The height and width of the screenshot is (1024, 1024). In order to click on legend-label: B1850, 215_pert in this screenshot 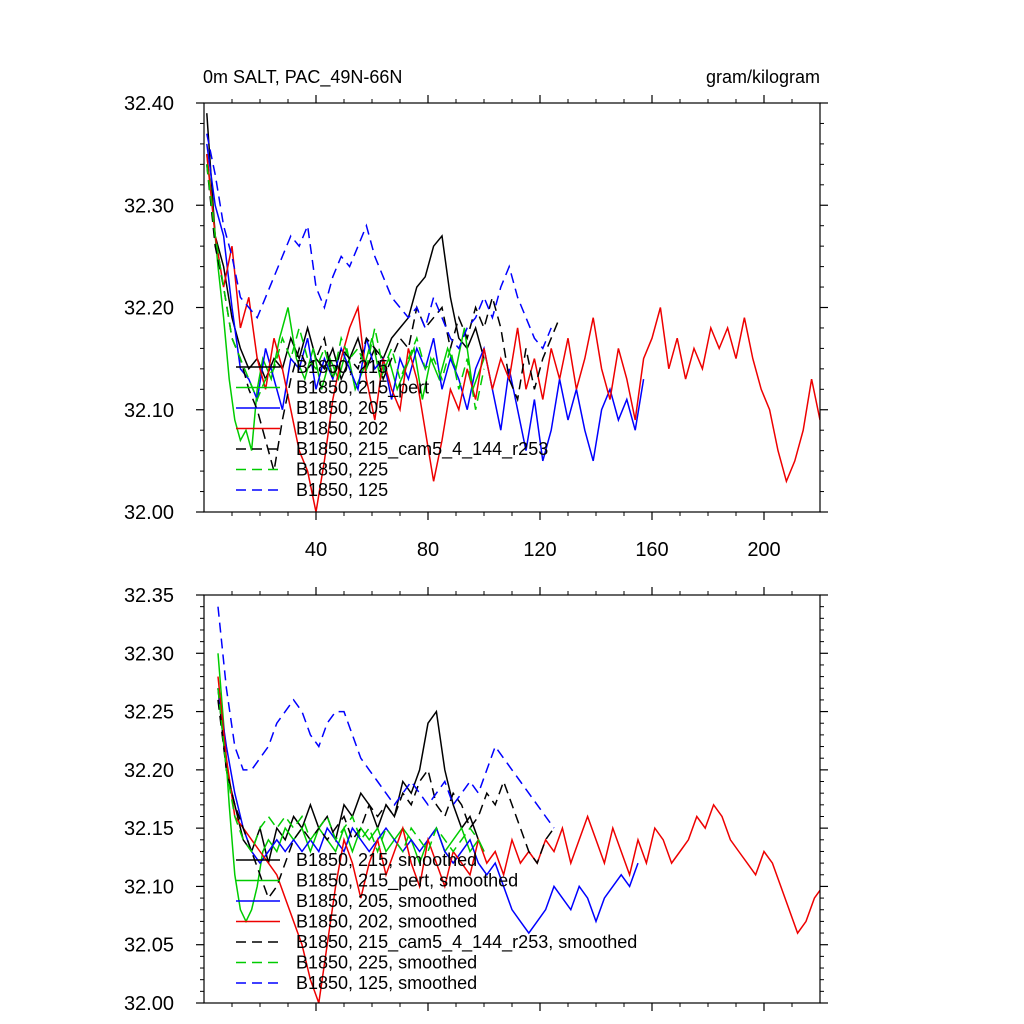, I will do `click(362, 388)`.